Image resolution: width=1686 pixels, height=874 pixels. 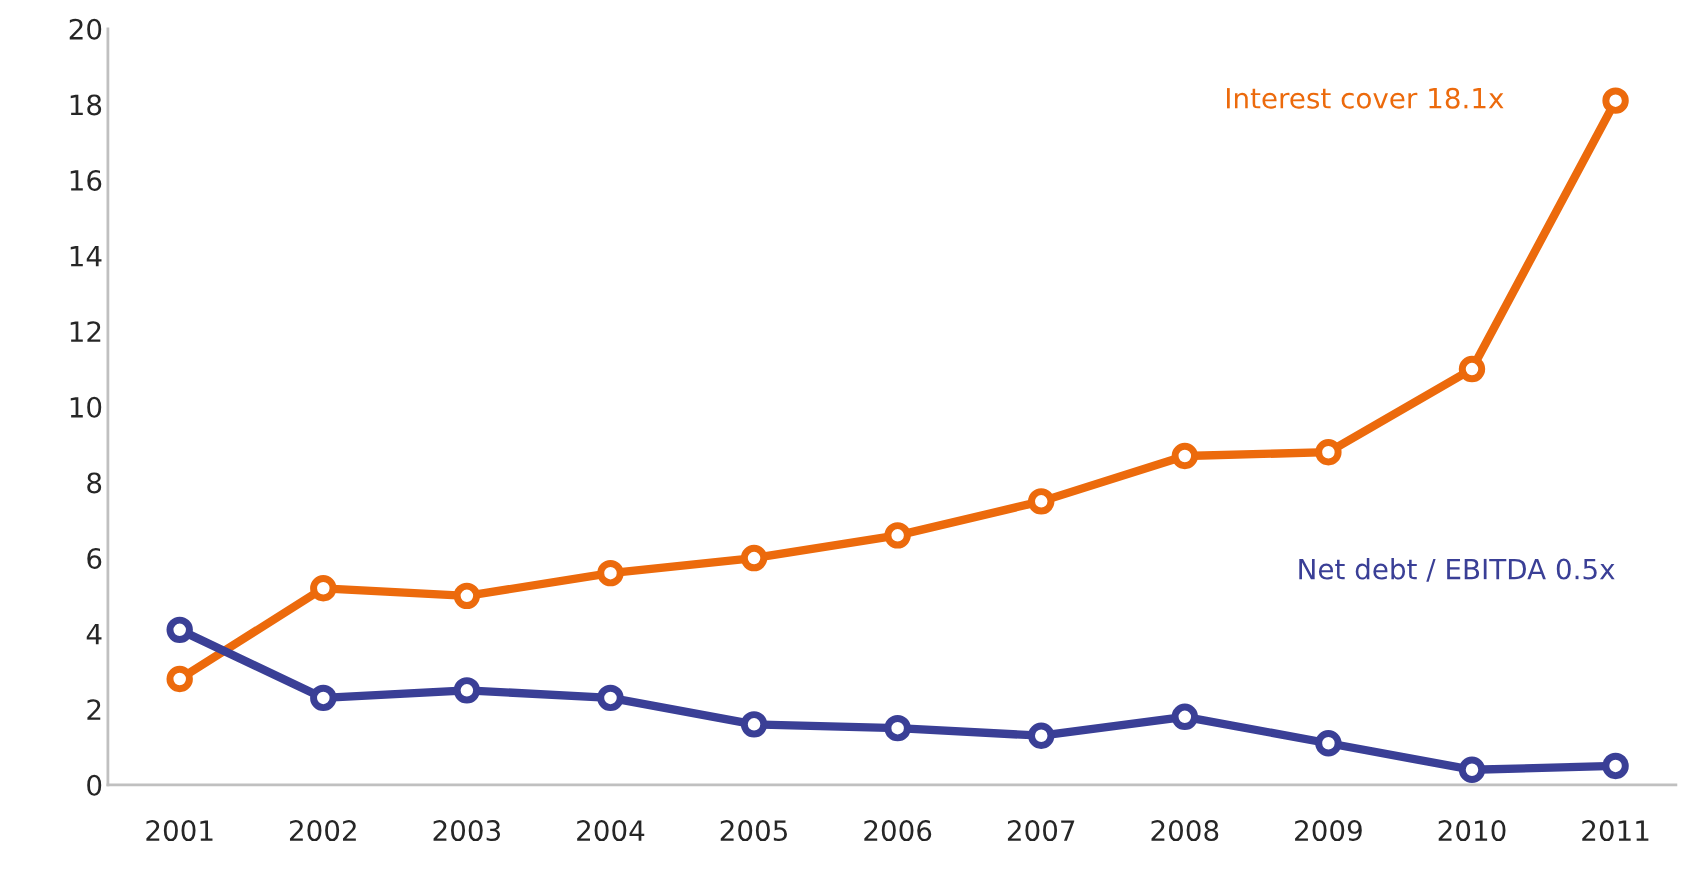 I want to click on y-tick-label: 4, so click(x=94, y=634).